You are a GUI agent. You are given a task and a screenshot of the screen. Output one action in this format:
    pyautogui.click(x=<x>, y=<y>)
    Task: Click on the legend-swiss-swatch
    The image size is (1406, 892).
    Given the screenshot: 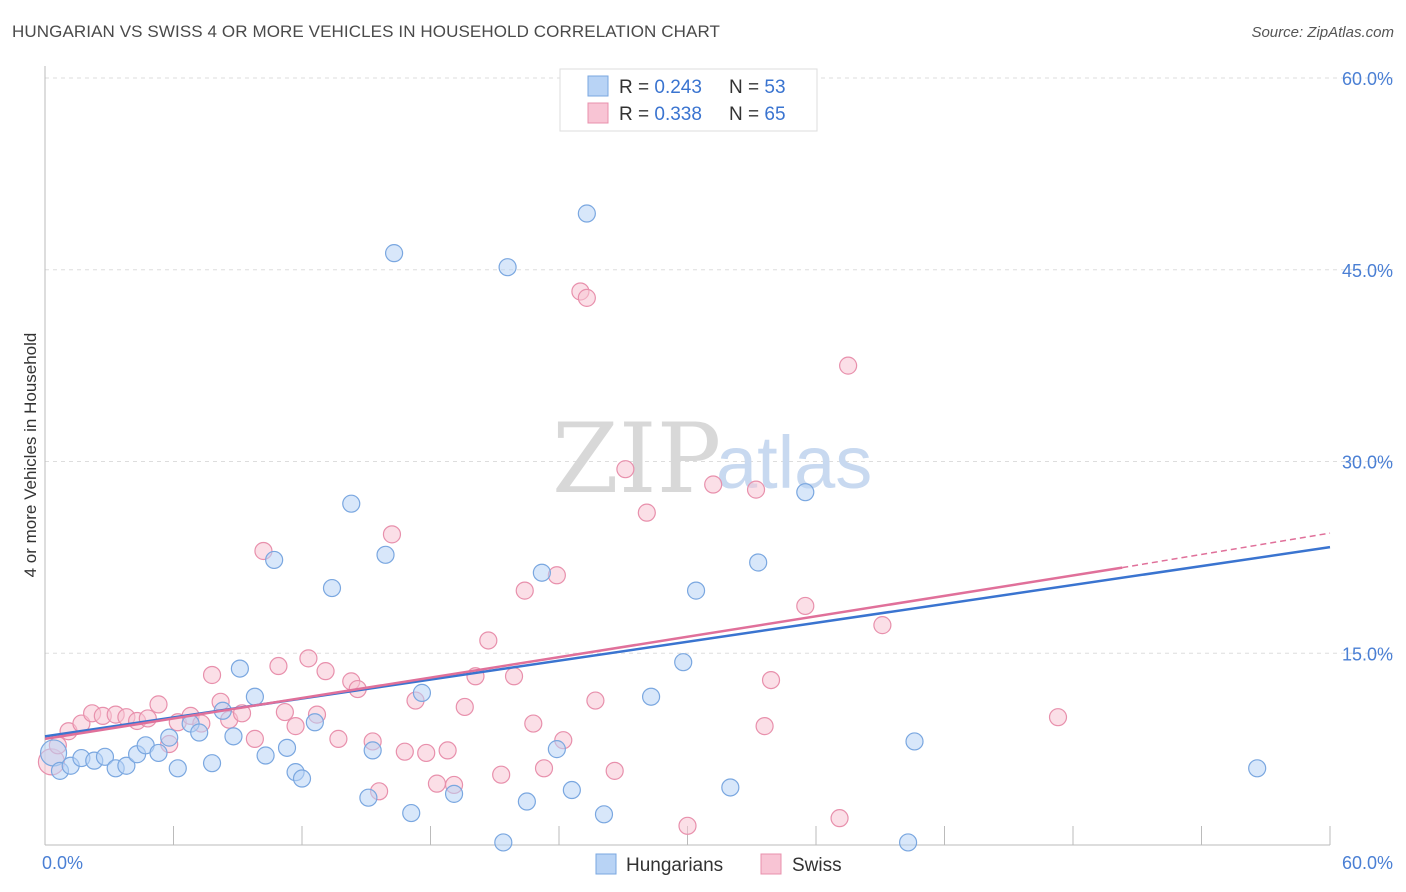 What is the action you would take?
    pyautogui.click(x=598, y=113)
    